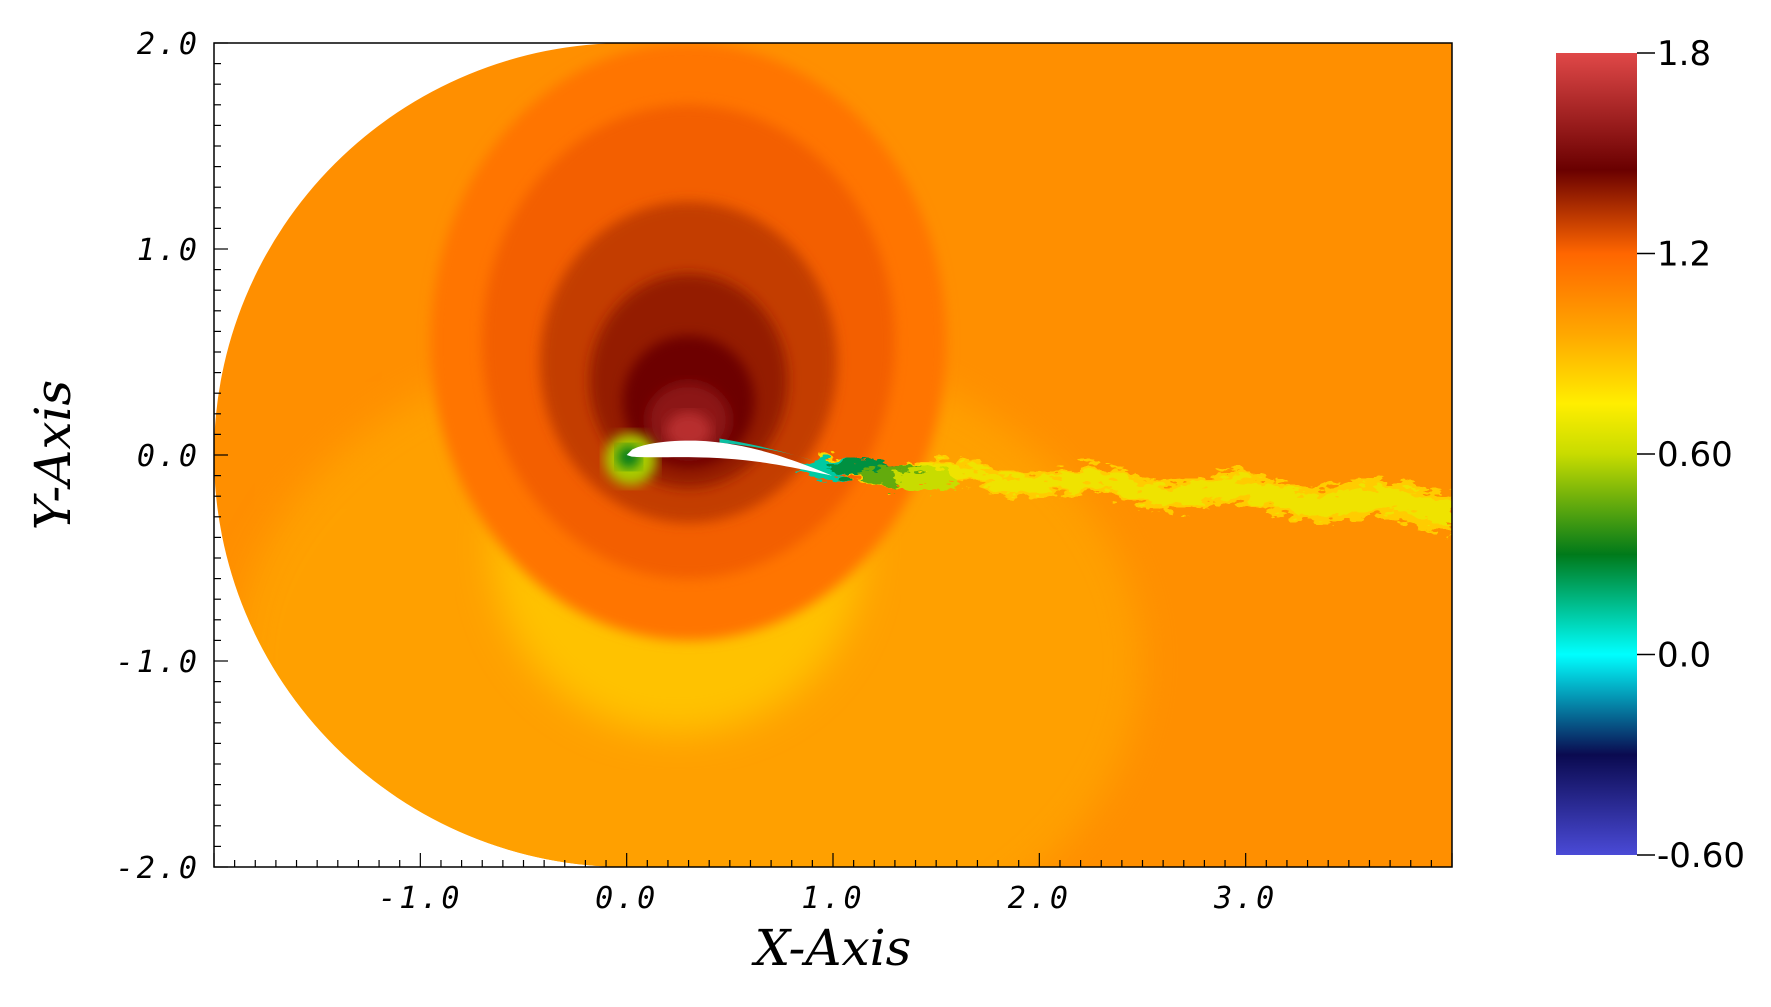  I want to click on colorbar-ticks, so click(1646, 454).